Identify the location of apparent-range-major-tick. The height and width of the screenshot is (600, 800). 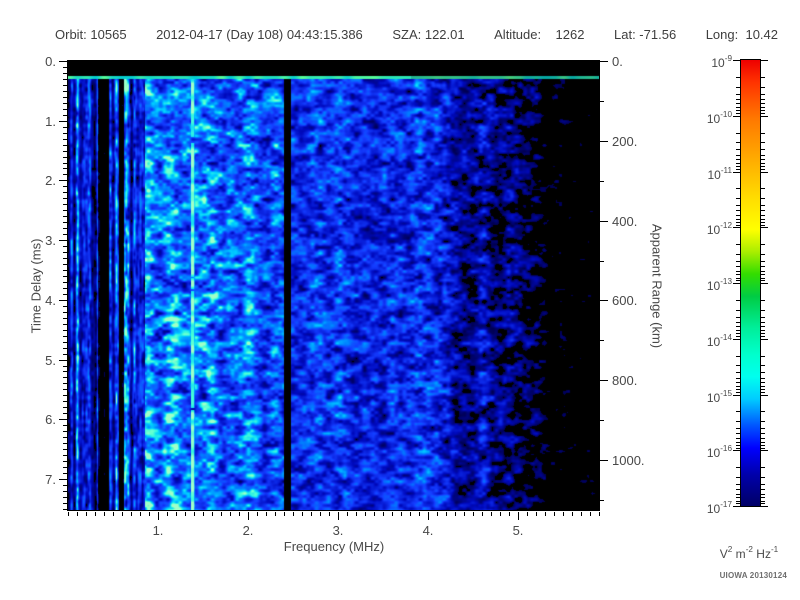
(604, 380).